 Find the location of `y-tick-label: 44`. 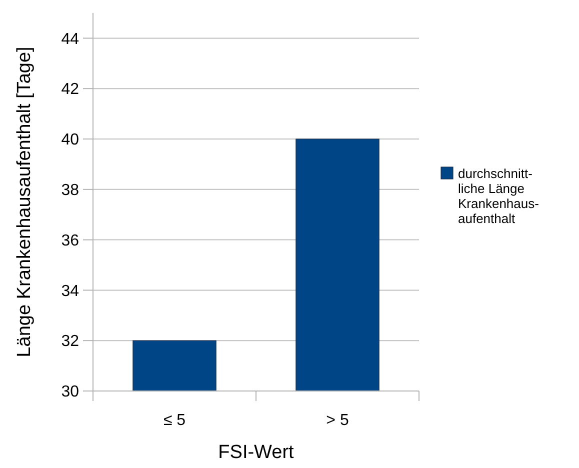

y-tick-label: 44 is located at coordinates (70, 39).